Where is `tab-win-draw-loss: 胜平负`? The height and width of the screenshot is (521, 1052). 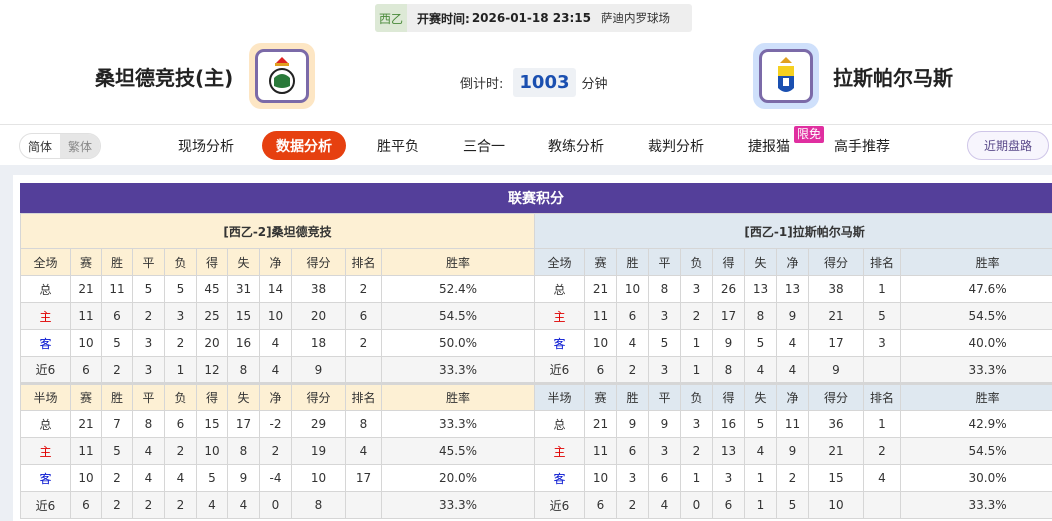
tab-win-draw-loss: 胜平负 is located at coordinates (398, 146).